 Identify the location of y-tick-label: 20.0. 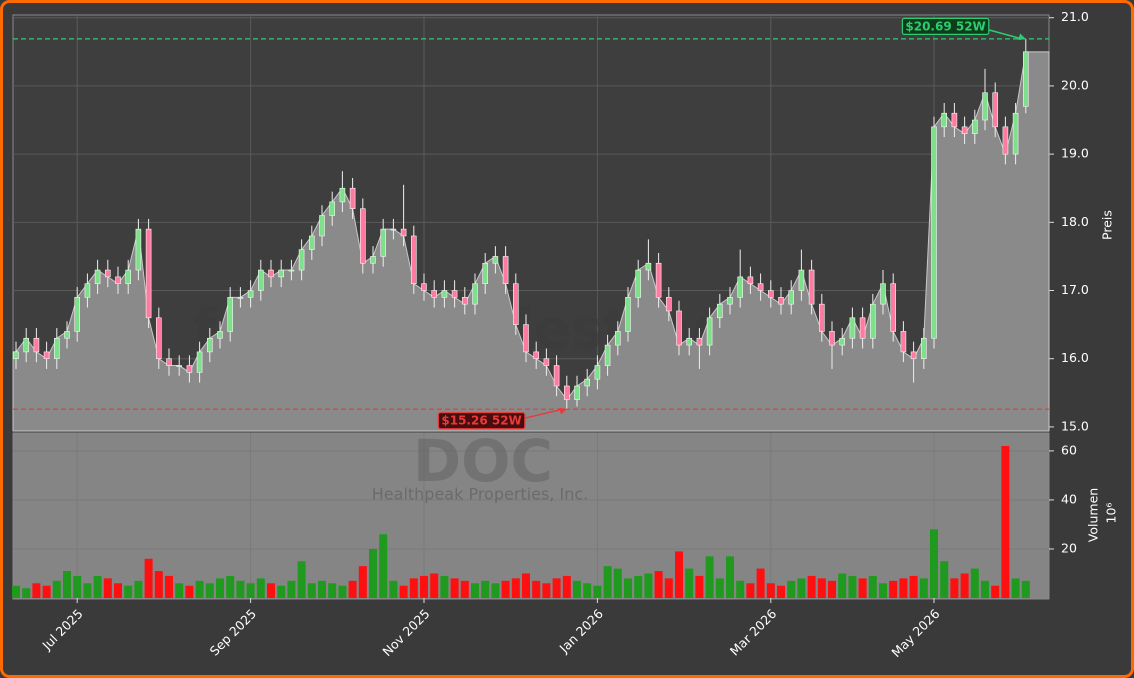
(1075, 84).